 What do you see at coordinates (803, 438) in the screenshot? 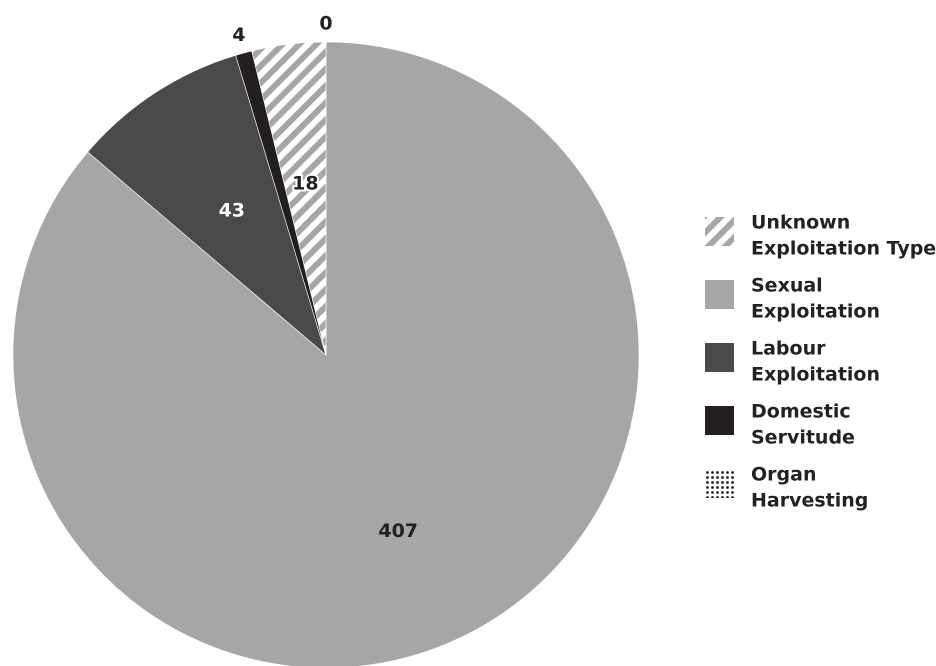
I see `legend-label-domestic-servitude-line-2: Servitude` at bounding box center [803, 438].